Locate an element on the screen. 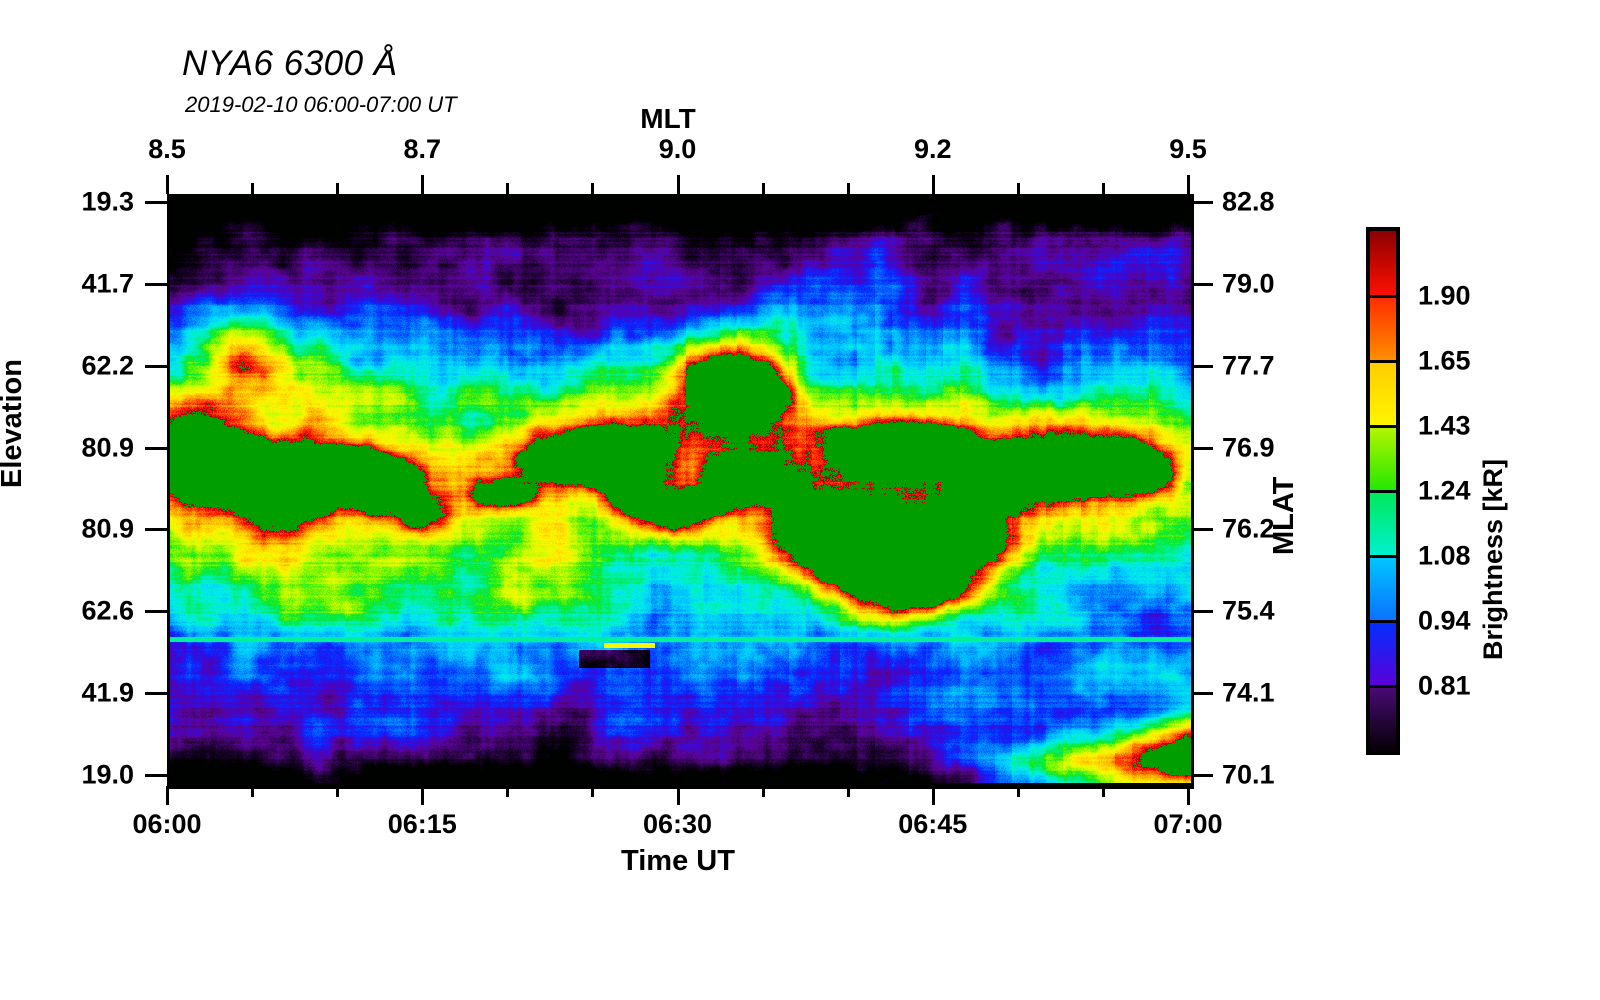 This screenshot has height=1000, width=1600. colorbar-tick-label-6: 0.81 is located at coordinates (1444, 685).